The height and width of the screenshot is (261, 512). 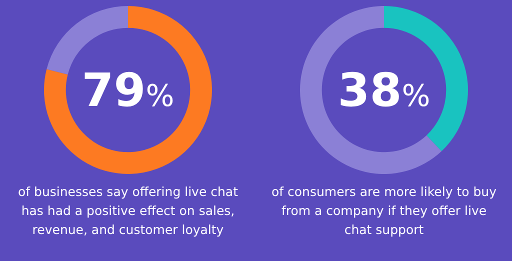 I want to click on data-label: 38%, so click(x=384, y=90).